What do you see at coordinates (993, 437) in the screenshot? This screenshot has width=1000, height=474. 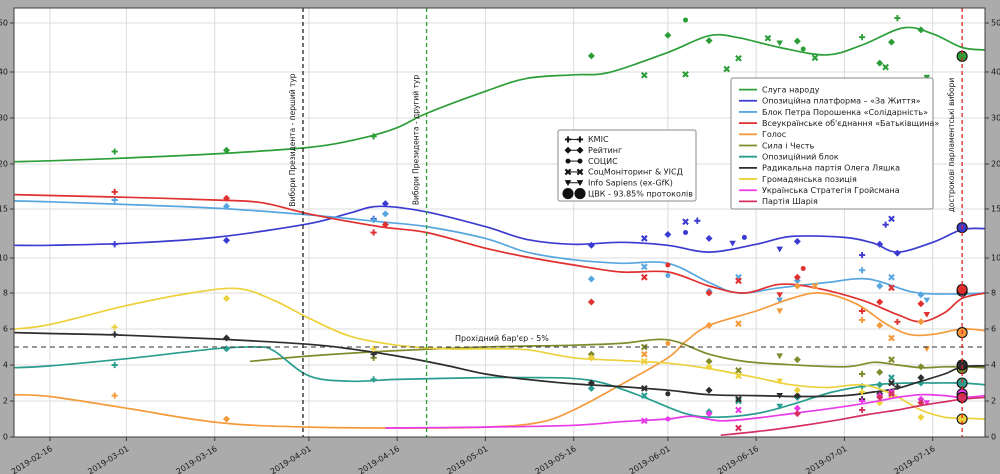 I see `y-tick-right: 0` at bounding box center [993, 437].